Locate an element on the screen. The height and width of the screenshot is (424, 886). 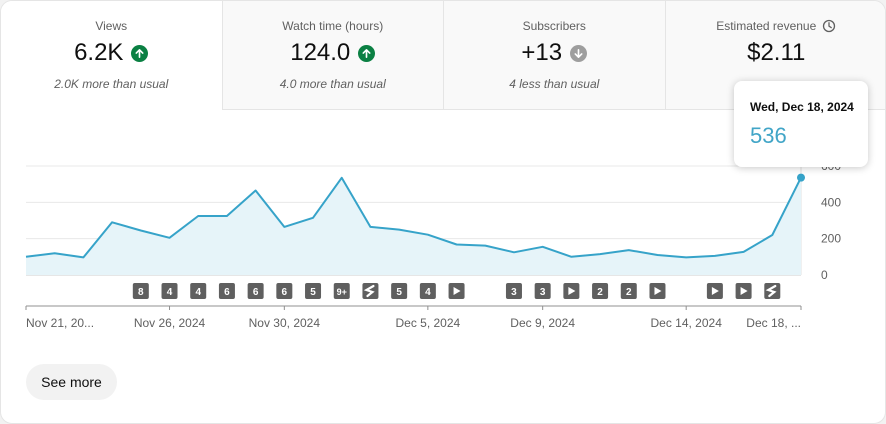
metric-tab-views: Views 6.2K 2.0K more than usual is located at coordinates (112, 55).